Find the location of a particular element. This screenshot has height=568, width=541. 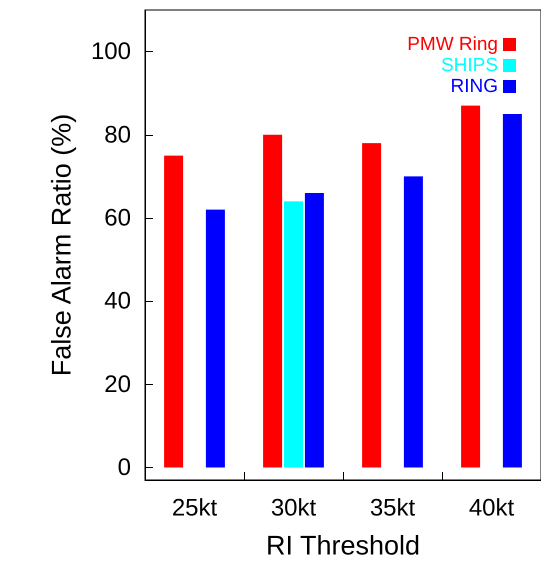

y-tick-label: 20 is located at coordinates (117, 384).